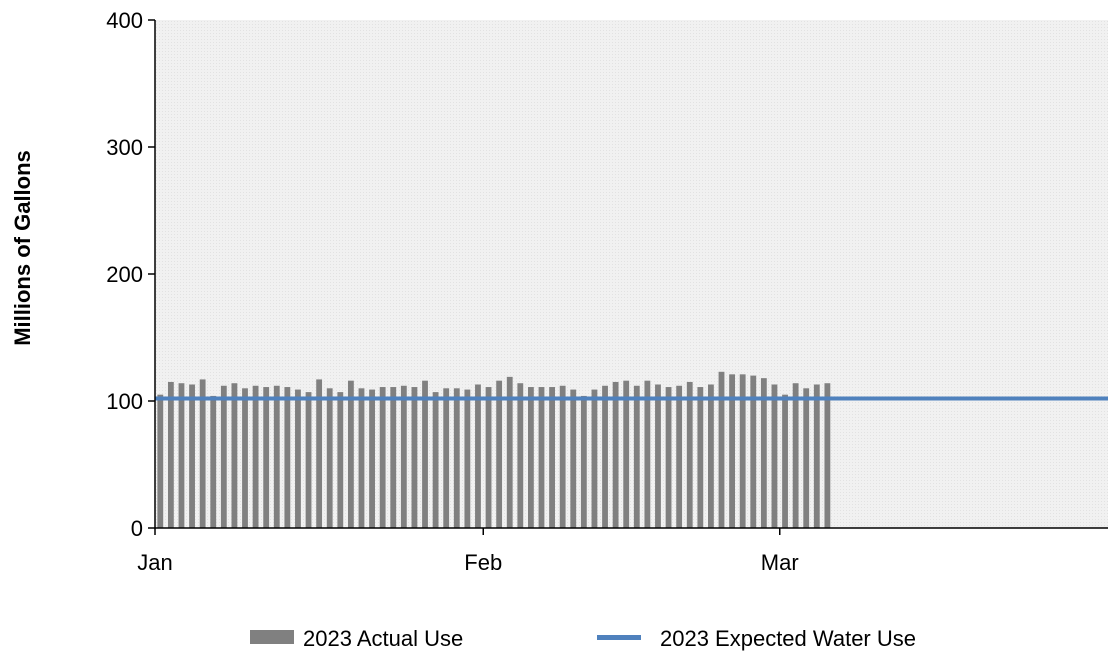  Describe the element at coordinates (124, 20) in the screenshot. I see `y-tick-label: 400` at that location.